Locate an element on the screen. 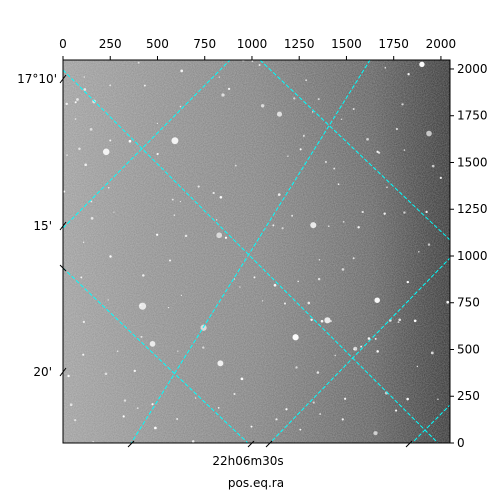 The width and height of the screenshot is (500, 504). y-tick-label: 1250 is located at coordinates (472, 209).